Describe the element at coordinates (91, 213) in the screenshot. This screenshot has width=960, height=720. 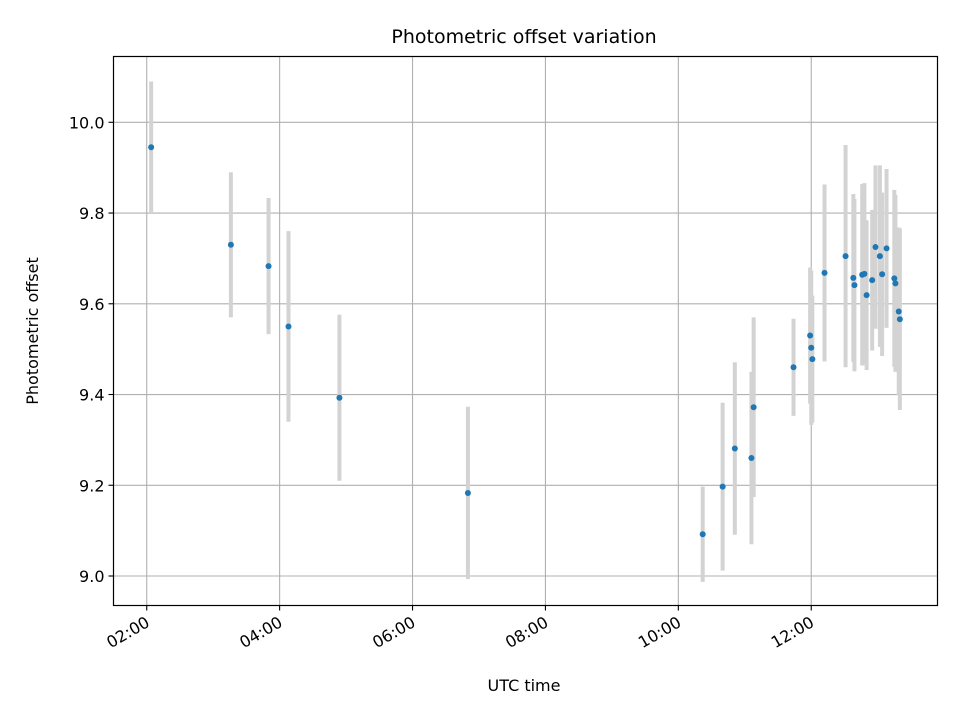
I see `y-tick-label: 9.8` at that location.